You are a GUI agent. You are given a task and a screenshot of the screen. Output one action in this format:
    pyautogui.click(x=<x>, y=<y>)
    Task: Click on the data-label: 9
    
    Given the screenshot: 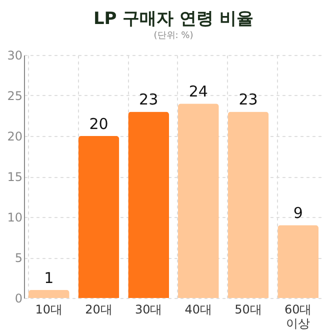 What is the action you would take?
    pyautogui.click(x=298, y=213)
    